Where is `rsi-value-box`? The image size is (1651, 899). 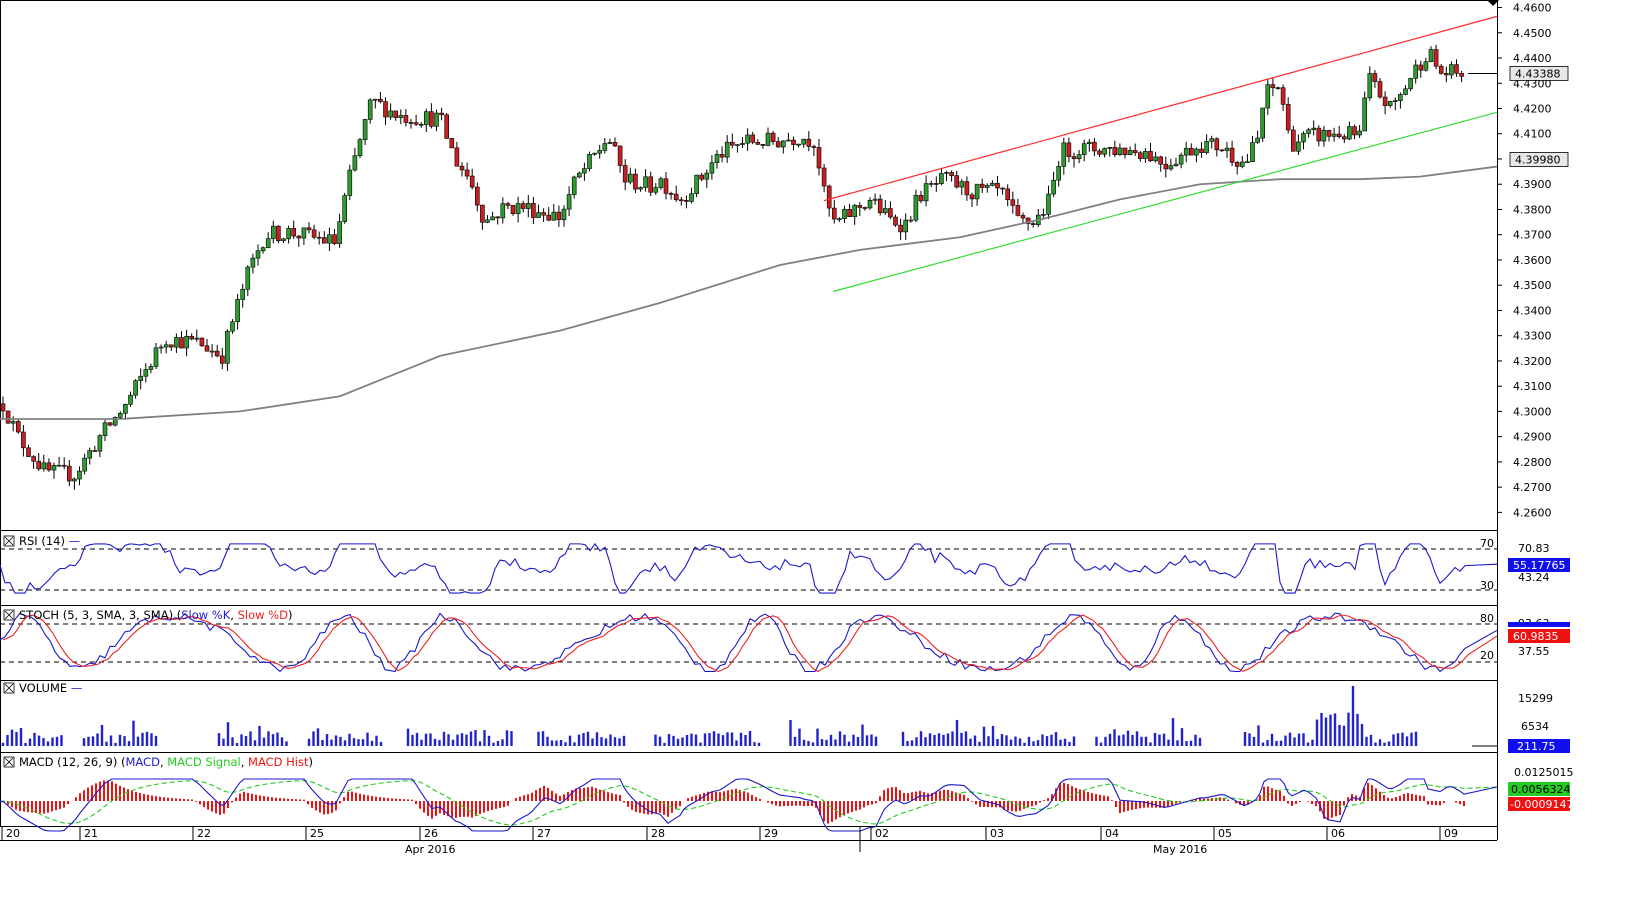 rsi-value-box is located at coordinates (1539, 565).